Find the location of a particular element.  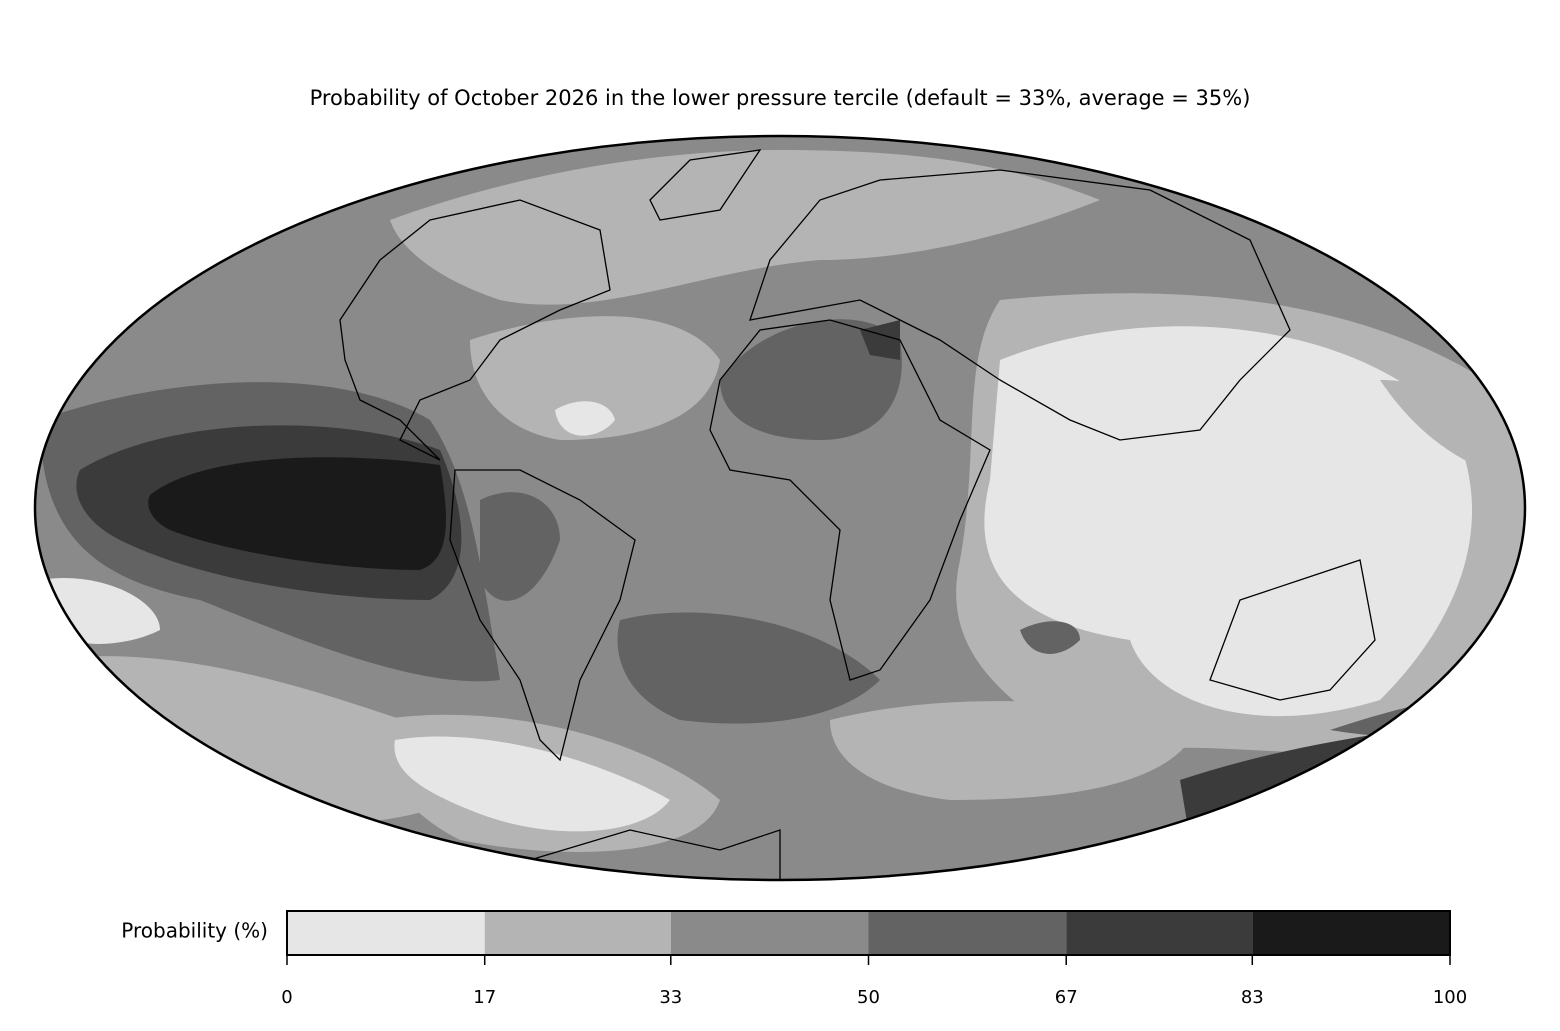

colorbar-tick-label: 0 is located at coordinates (286, 997).